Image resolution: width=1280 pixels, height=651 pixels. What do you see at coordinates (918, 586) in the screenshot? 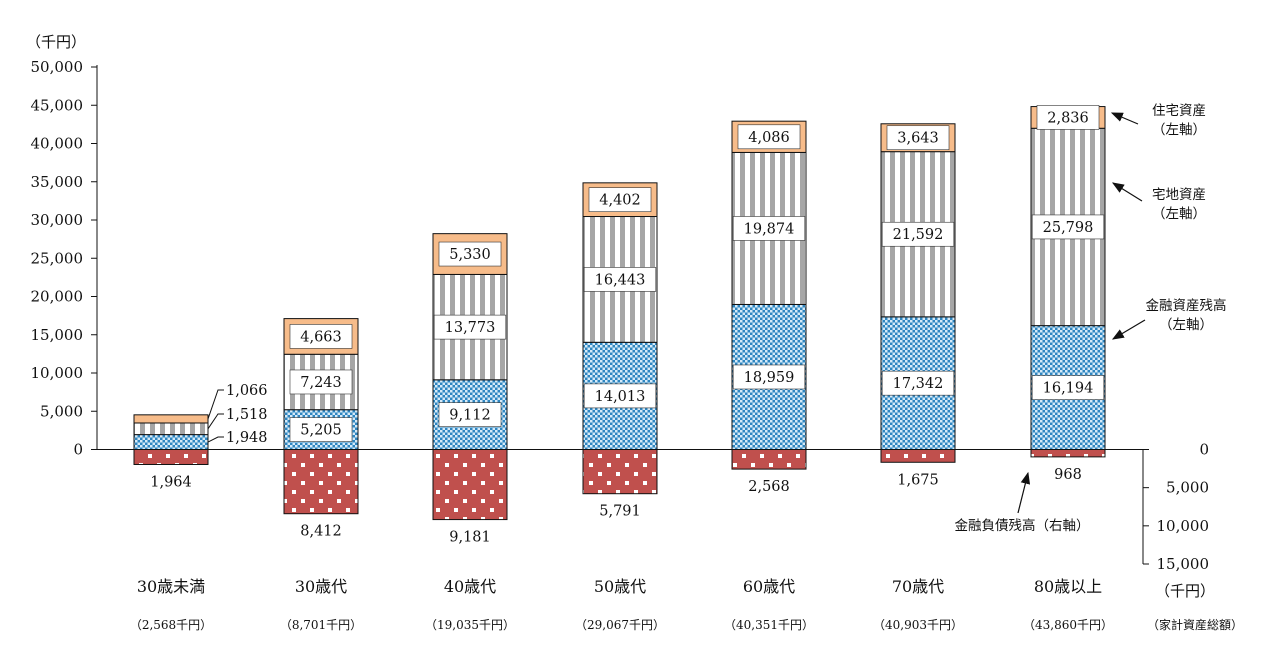
I see `category-label: 70歳代` at bounding box center [918, 586].